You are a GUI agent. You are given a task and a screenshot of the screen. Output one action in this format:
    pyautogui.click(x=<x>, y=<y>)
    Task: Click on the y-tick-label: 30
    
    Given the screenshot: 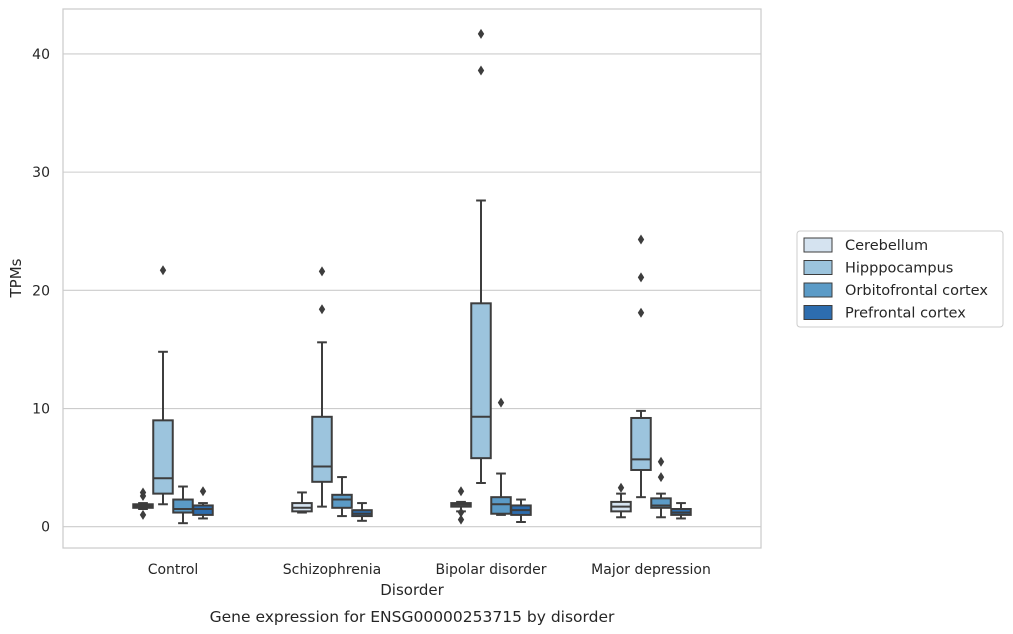 What is the action you would take?
    pyautogui.click(x=41, y=173)
    